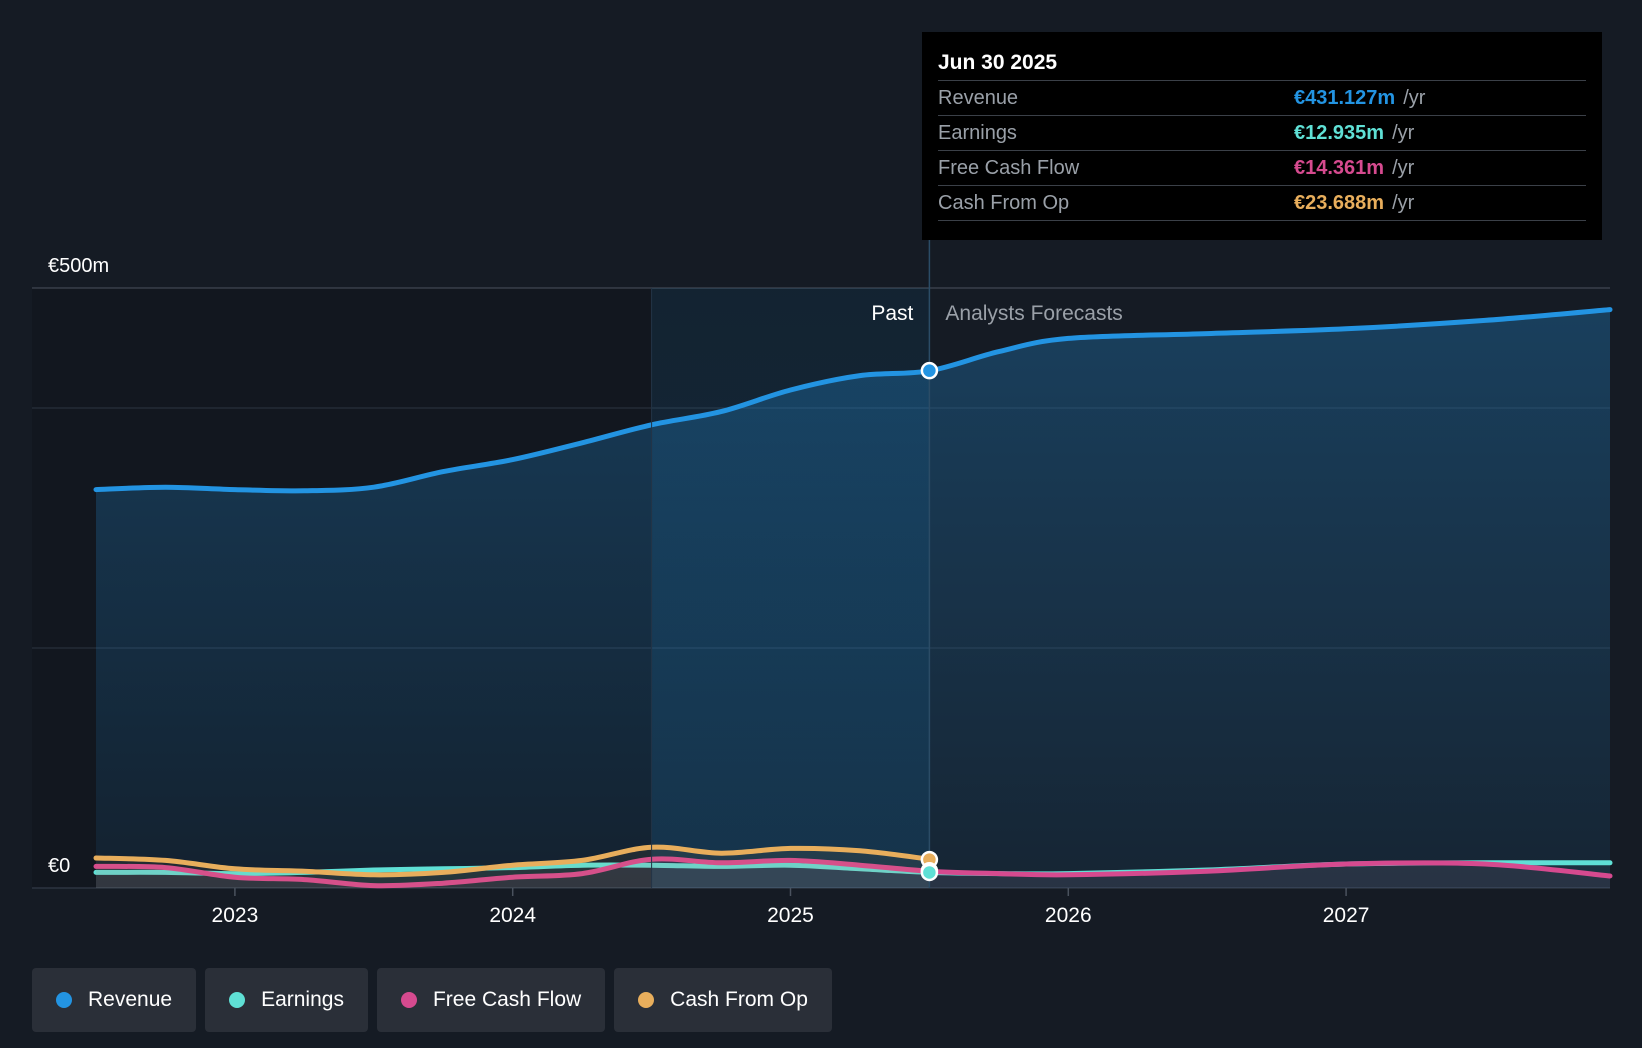  Describe the element at coordinates (1033, 313) in the screenshot. I see `forecast-label: Analysts Forecasts` at that location.